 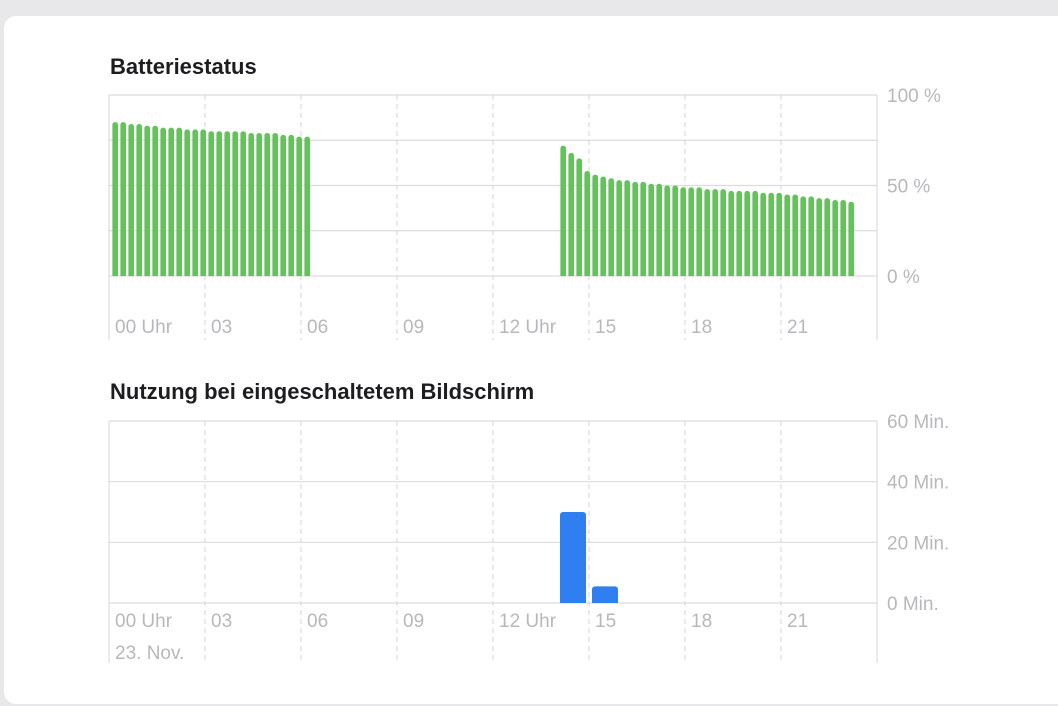 What do you see at coordinates (221, 621) in the screenshot?
I see `usage-x-tick-label: 03` at bounding box center [221, 621].